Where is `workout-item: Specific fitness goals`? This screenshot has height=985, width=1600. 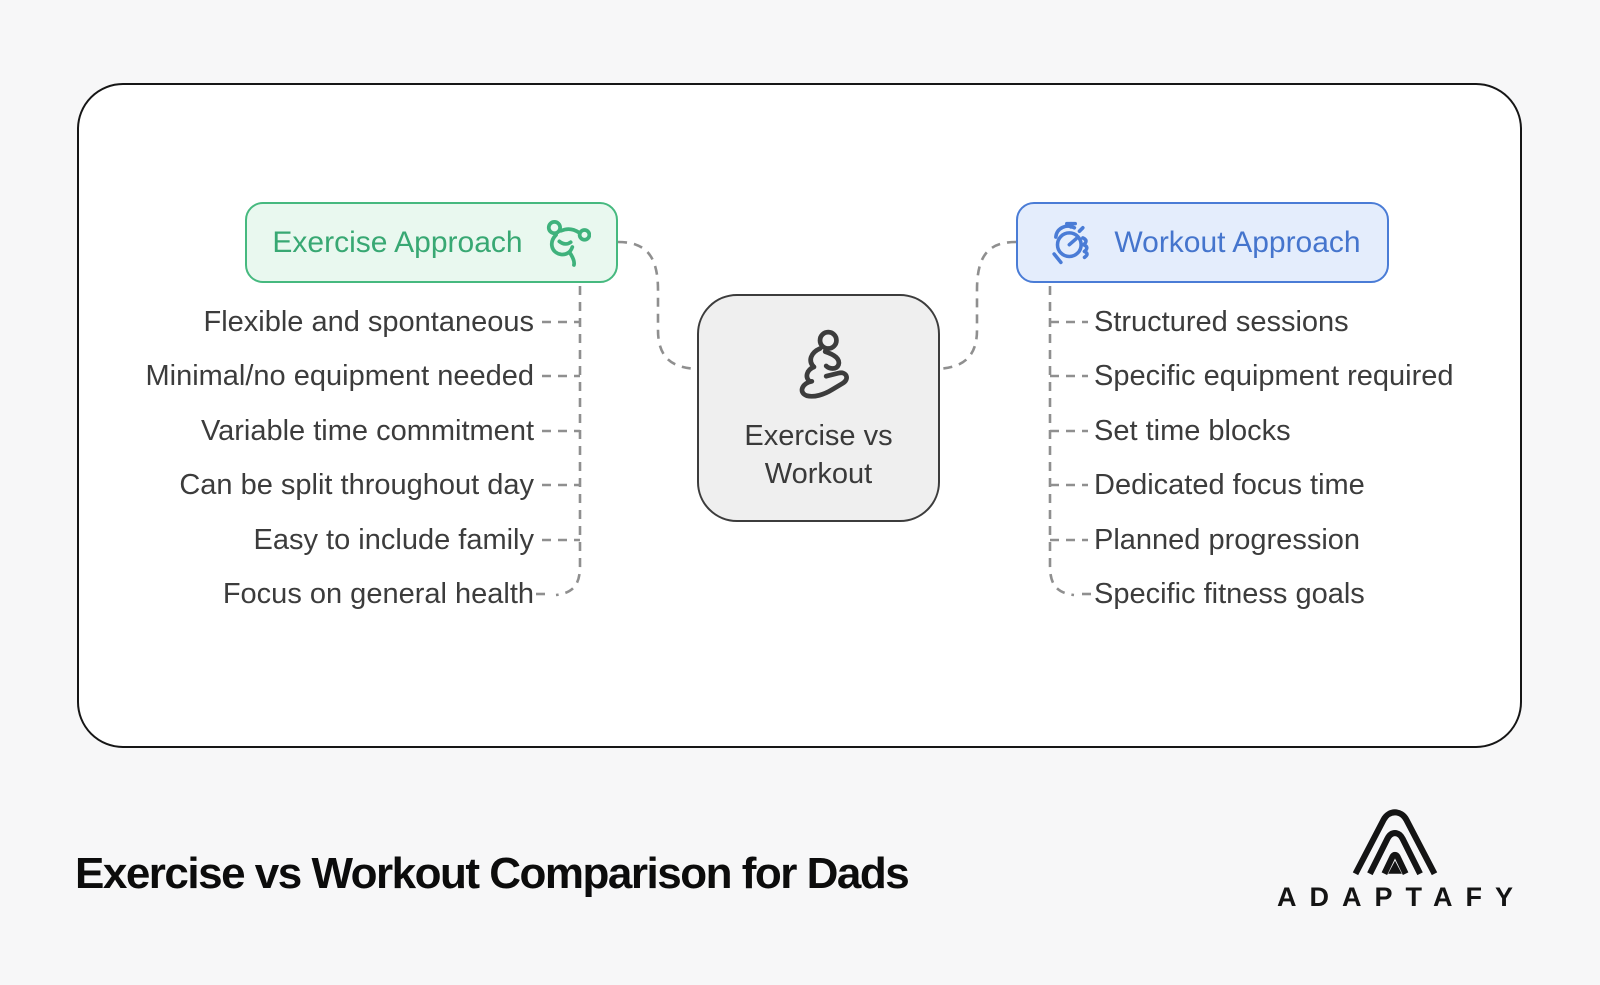
workout-item: Specific fitness goals is located at coordinates (1229, 594).